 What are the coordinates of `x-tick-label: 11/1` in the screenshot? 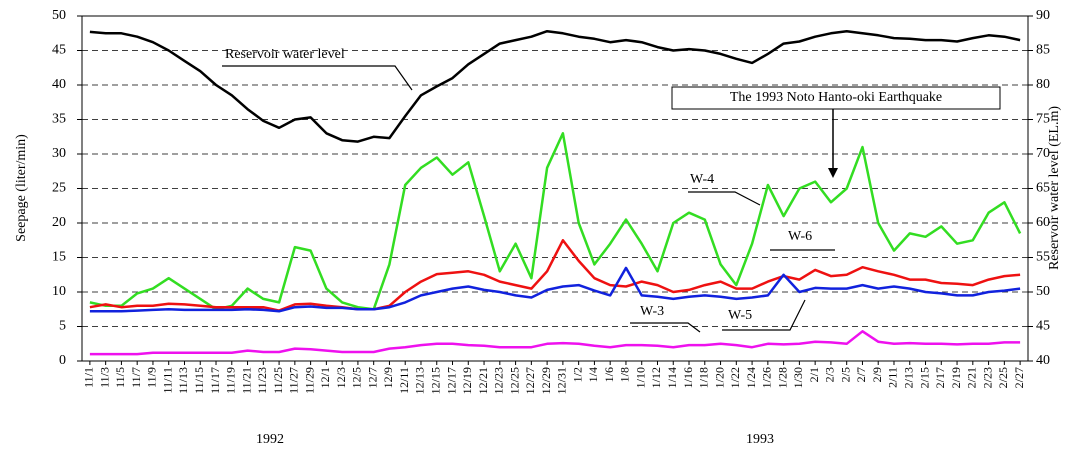 It's located at (89, 377).